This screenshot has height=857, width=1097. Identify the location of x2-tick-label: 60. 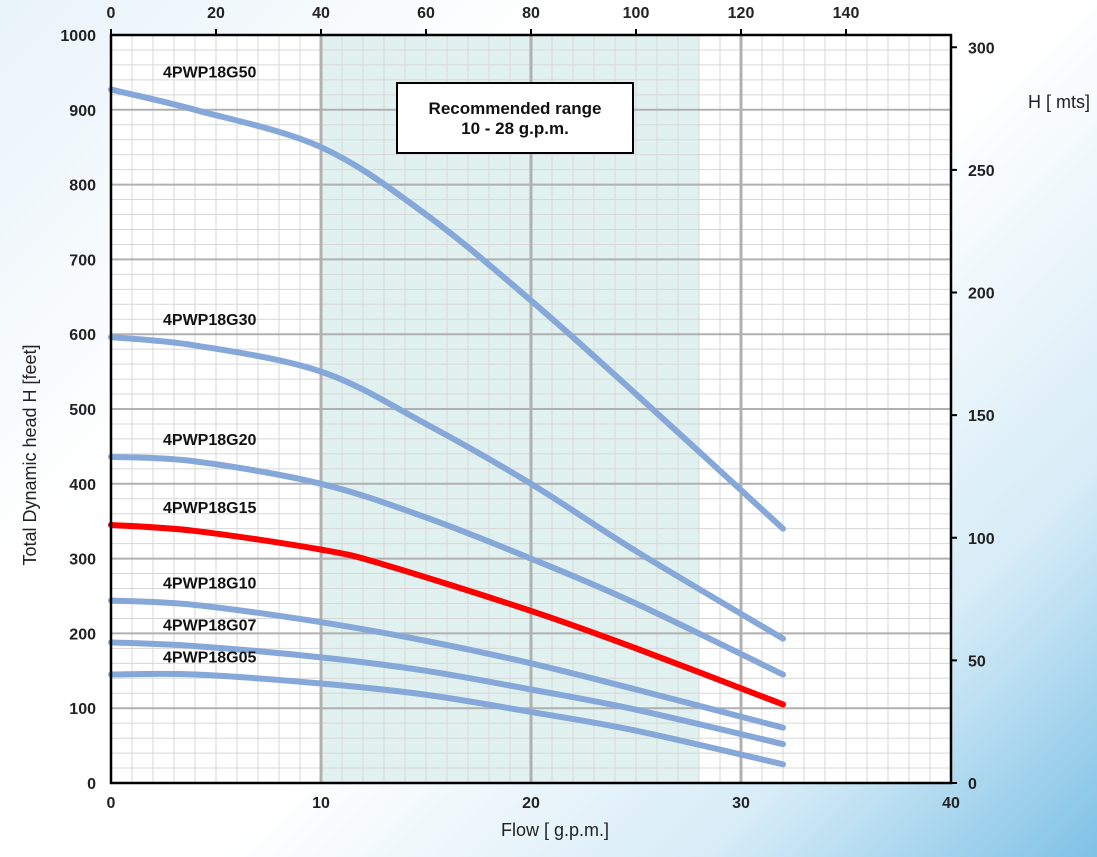
(426, 13).